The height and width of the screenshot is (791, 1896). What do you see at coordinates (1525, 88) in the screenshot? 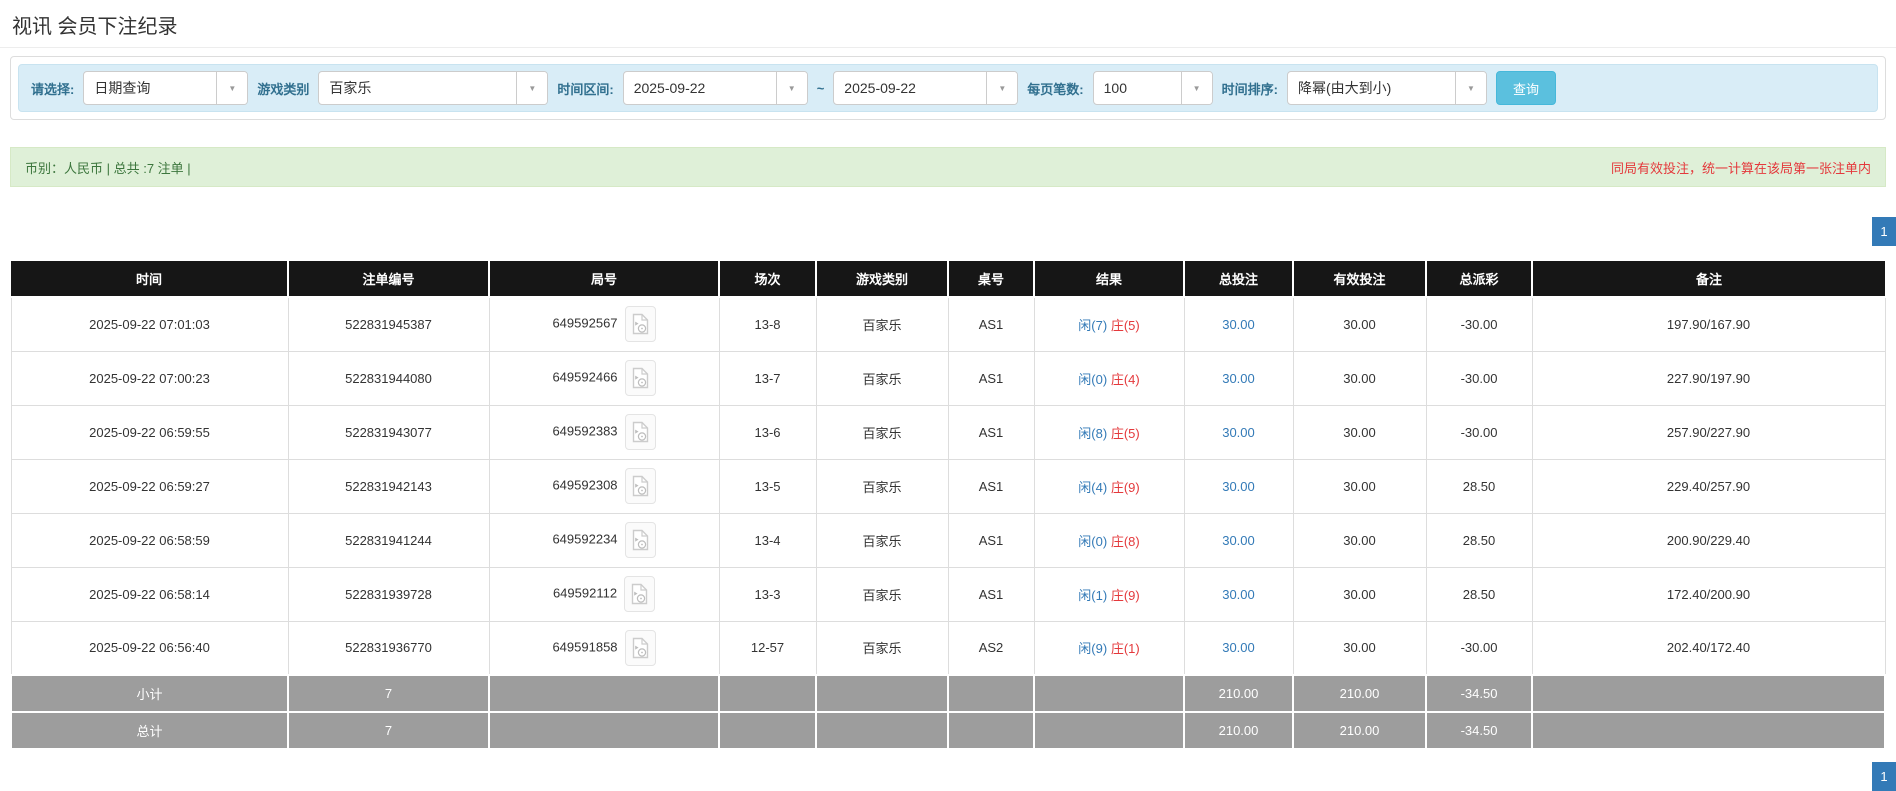
I see `search-button: 查询` at bounding box center [1525, 88].